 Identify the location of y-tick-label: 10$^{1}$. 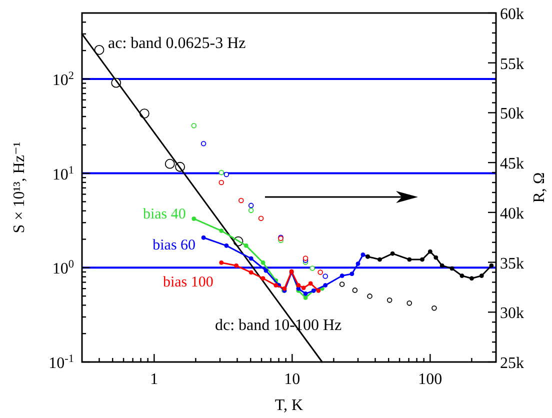
(63, 174).